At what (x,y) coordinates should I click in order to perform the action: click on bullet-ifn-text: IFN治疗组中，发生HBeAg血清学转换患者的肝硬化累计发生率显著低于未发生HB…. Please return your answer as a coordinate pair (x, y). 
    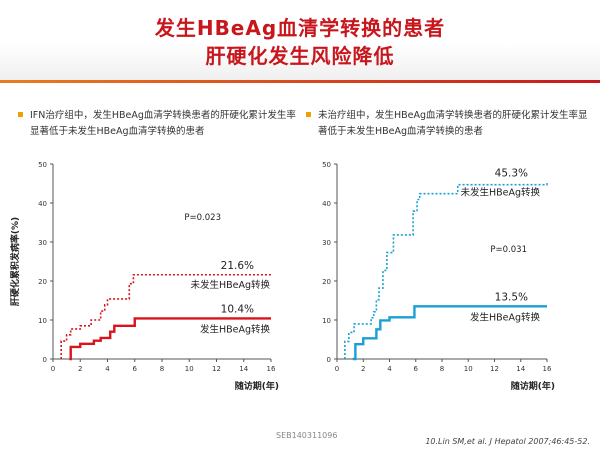
    Looking at the image, I should click on (163, 123).